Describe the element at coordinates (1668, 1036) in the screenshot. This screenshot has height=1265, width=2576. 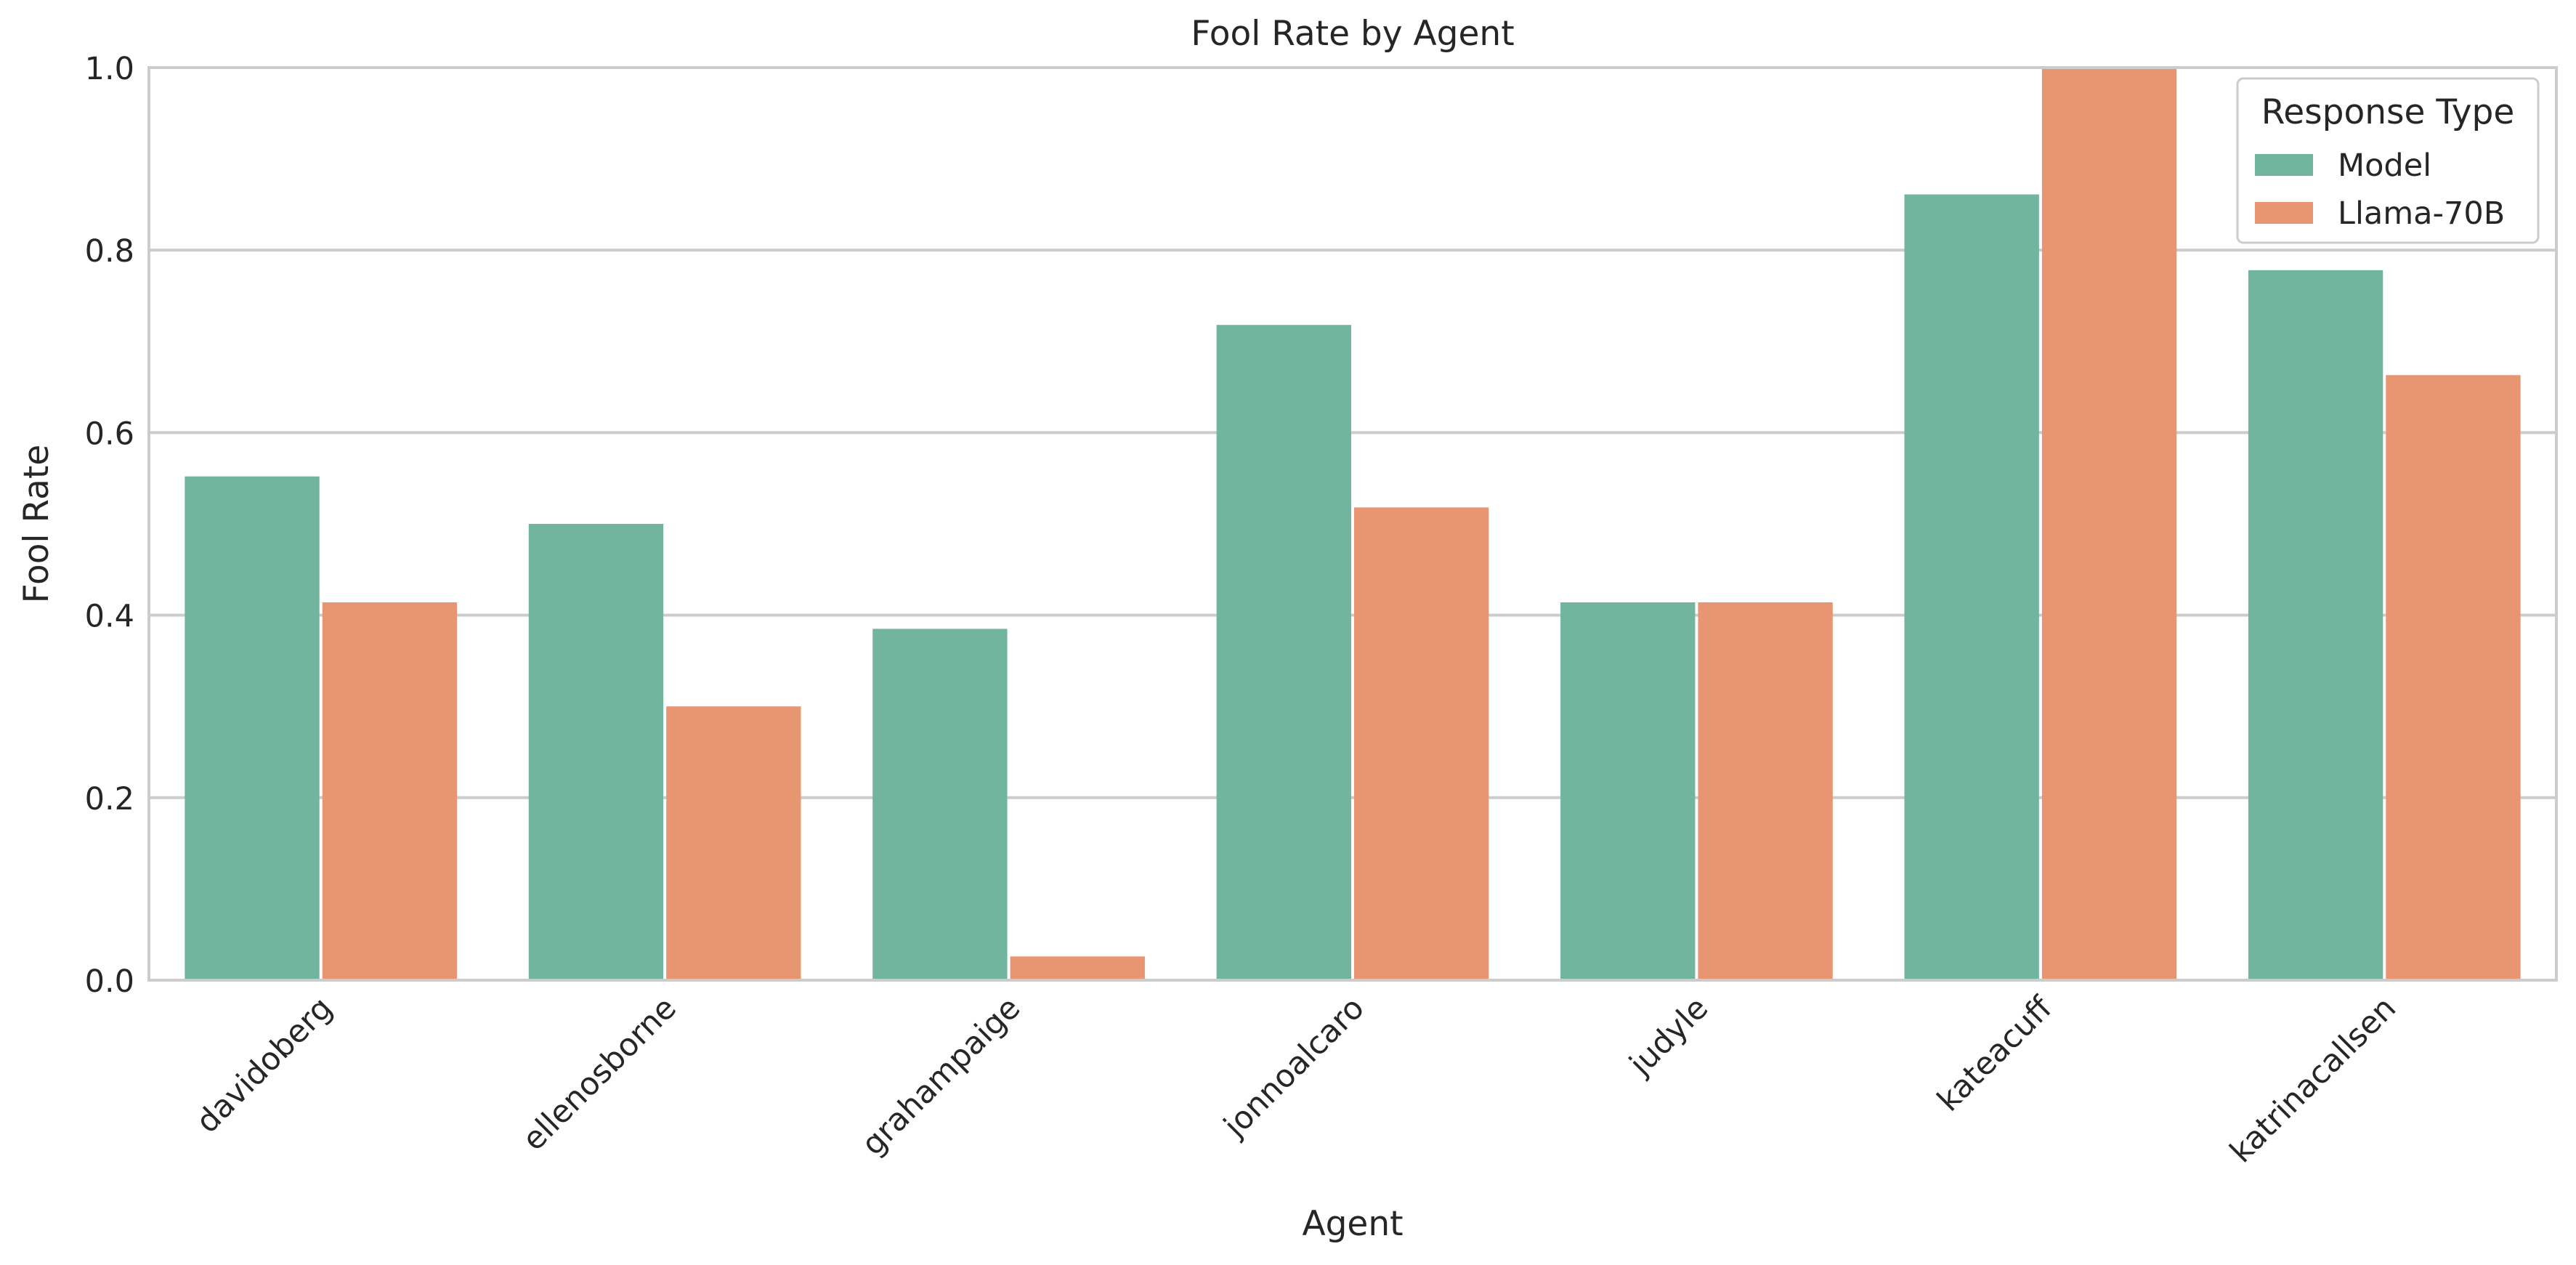
I see `x-tick-label: judyle` at that location.